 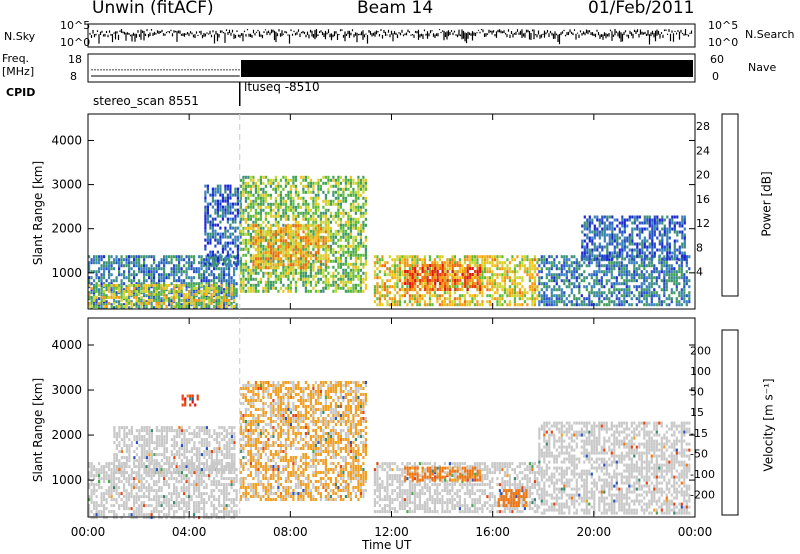 I want to click on velocity-cell, so click(x=91, y=518).